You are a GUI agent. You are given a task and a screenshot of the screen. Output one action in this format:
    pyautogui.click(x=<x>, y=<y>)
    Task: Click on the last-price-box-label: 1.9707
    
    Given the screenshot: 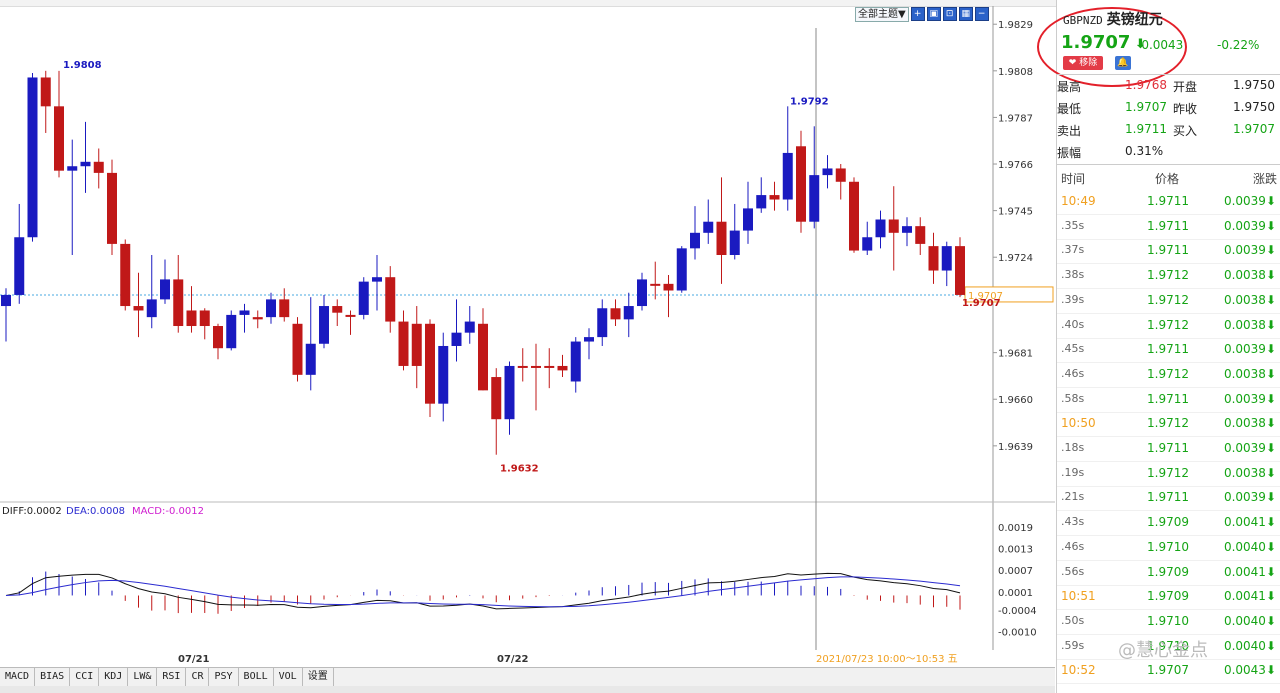 What is the action you would take?
    pyautogui.click(x=985, y=296)
    